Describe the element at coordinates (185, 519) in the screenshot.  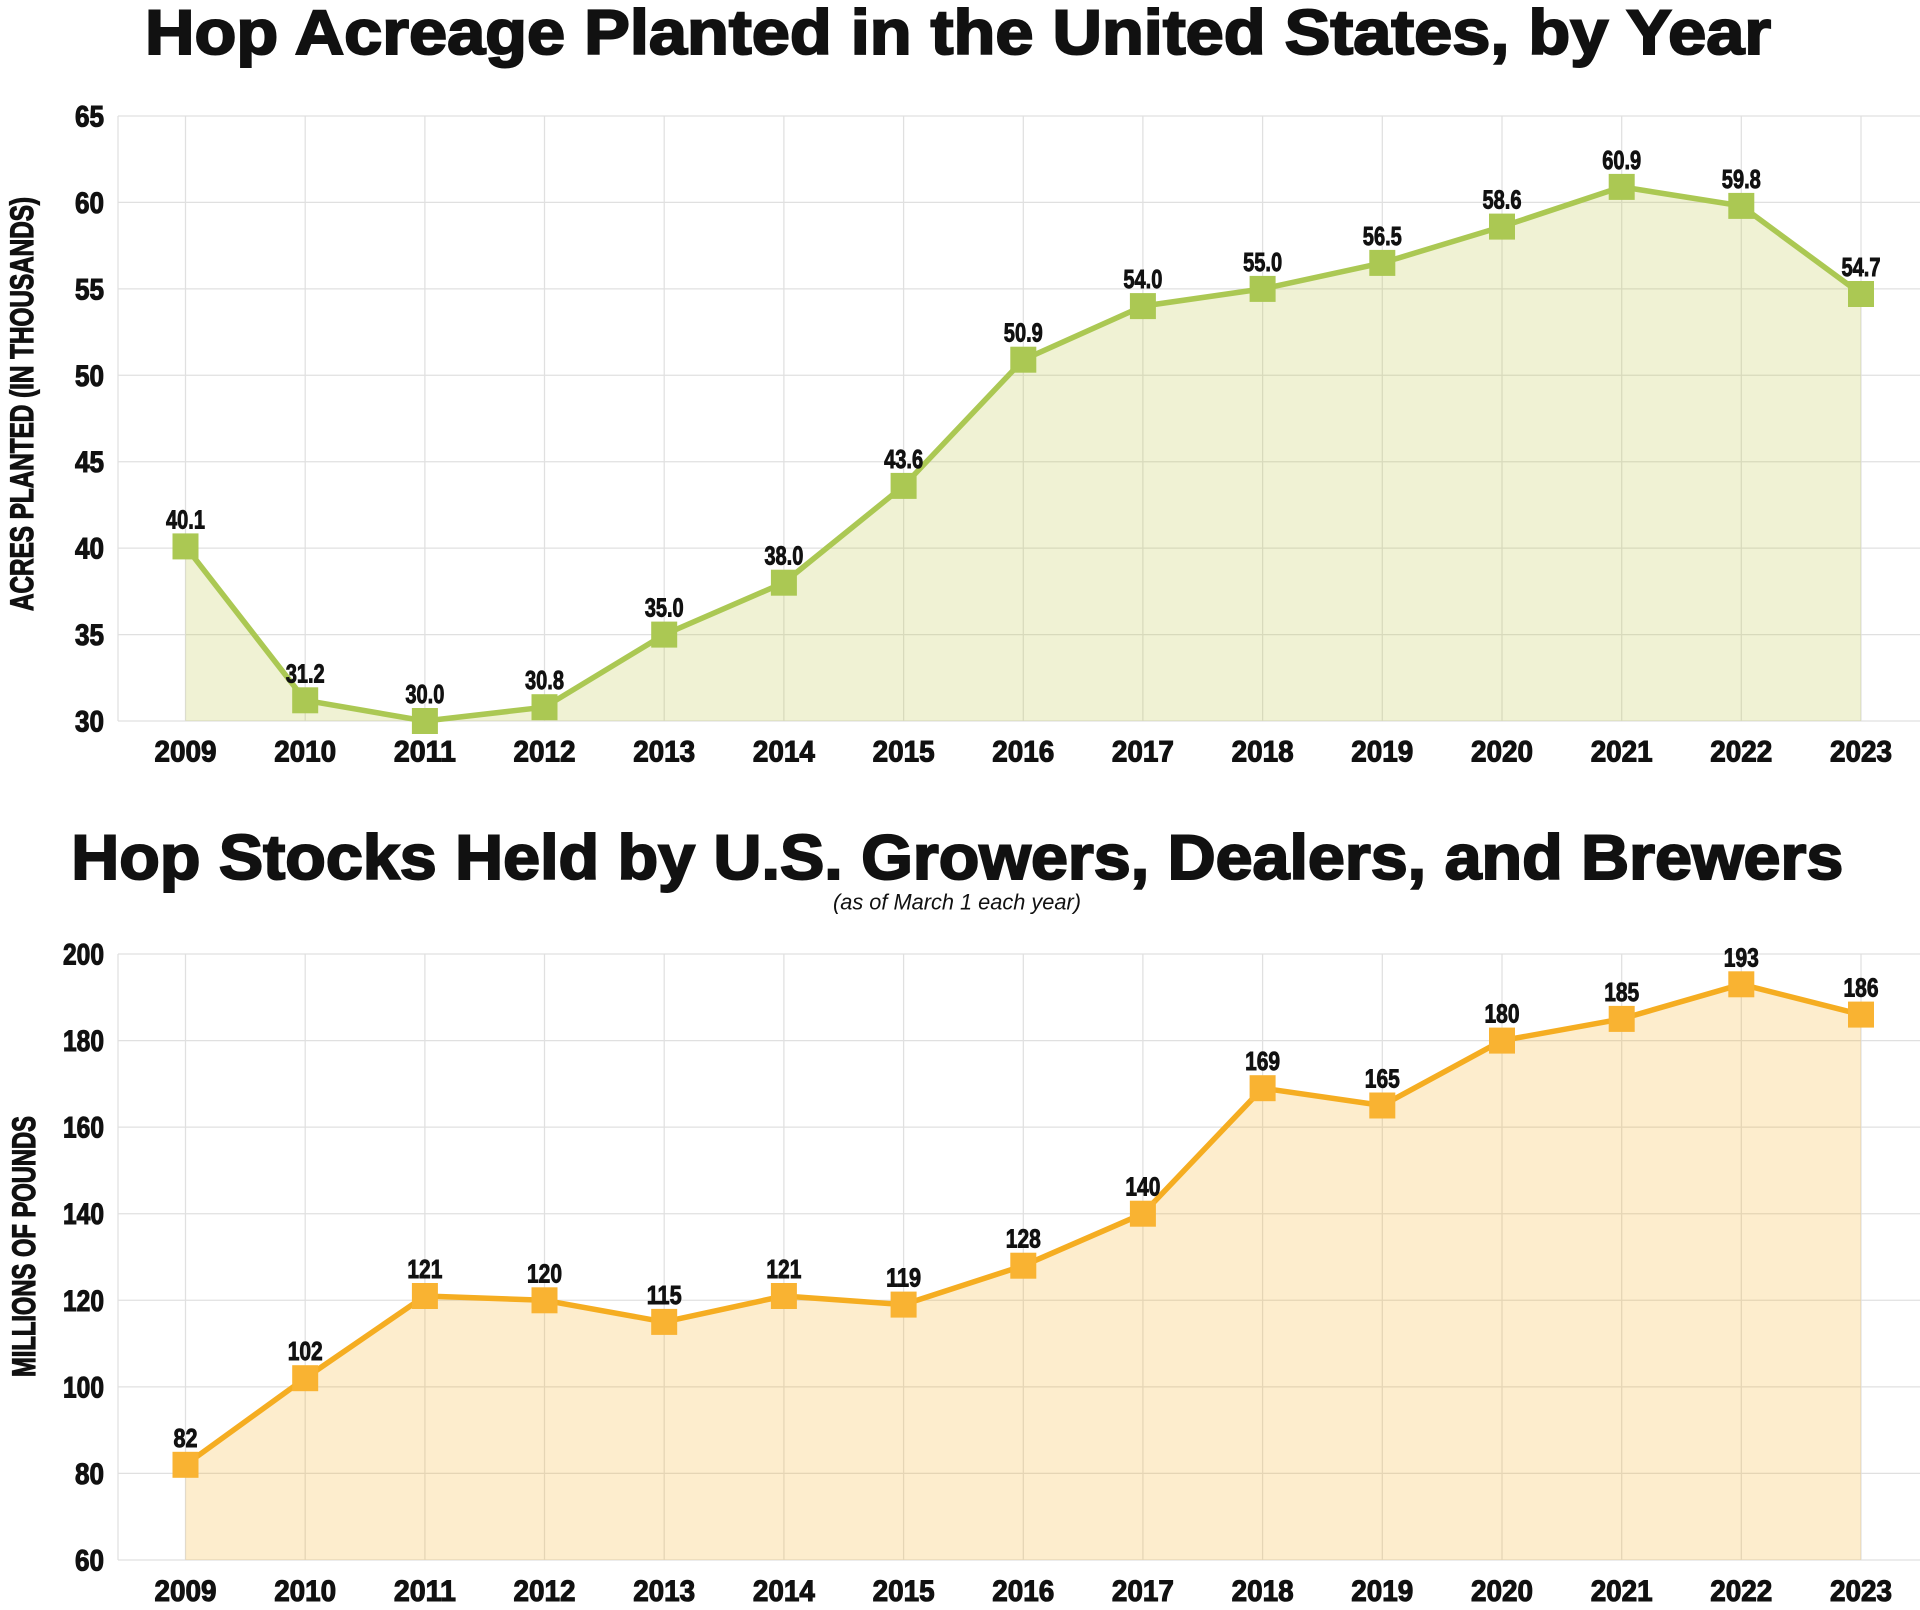
I see `svg-text: 40.1` at that location.